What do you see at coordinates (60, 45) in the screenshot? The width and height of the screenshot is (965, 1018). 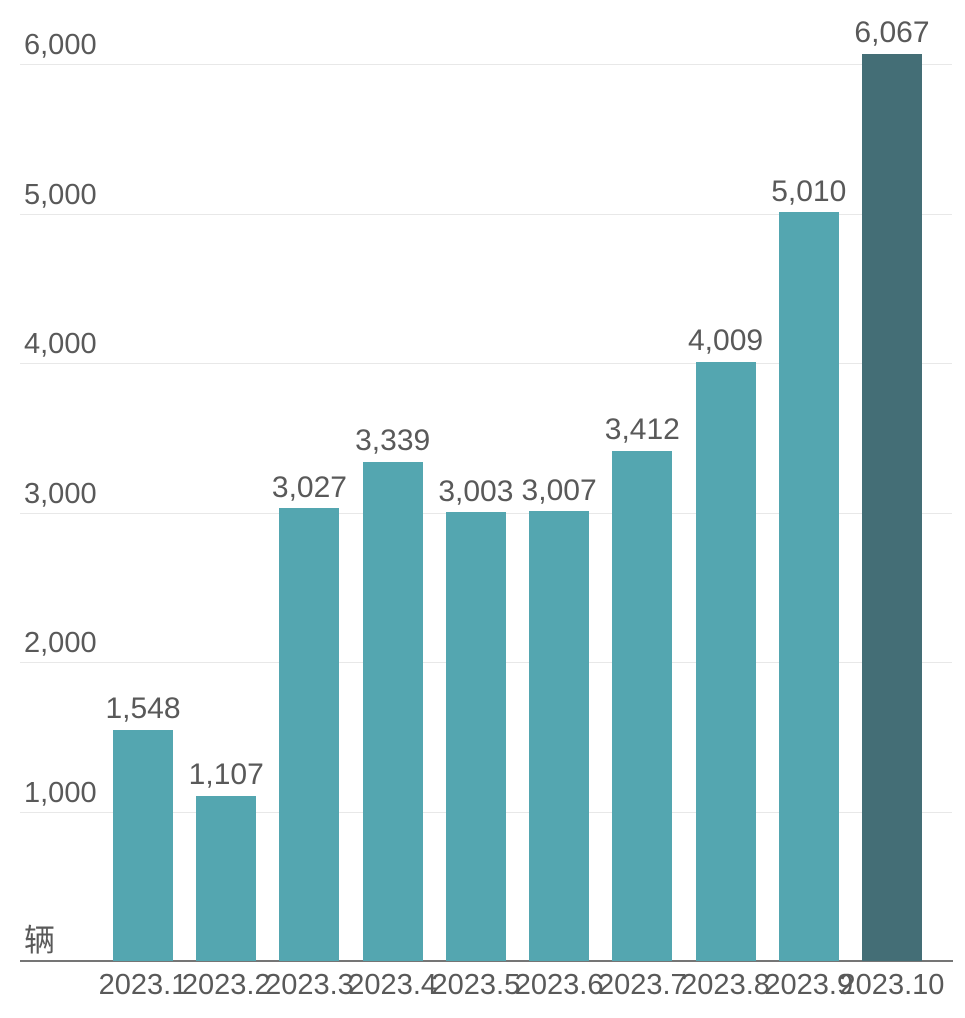 I see `y-axis-tick-label: 6,000` at bounding box center [60, 45].